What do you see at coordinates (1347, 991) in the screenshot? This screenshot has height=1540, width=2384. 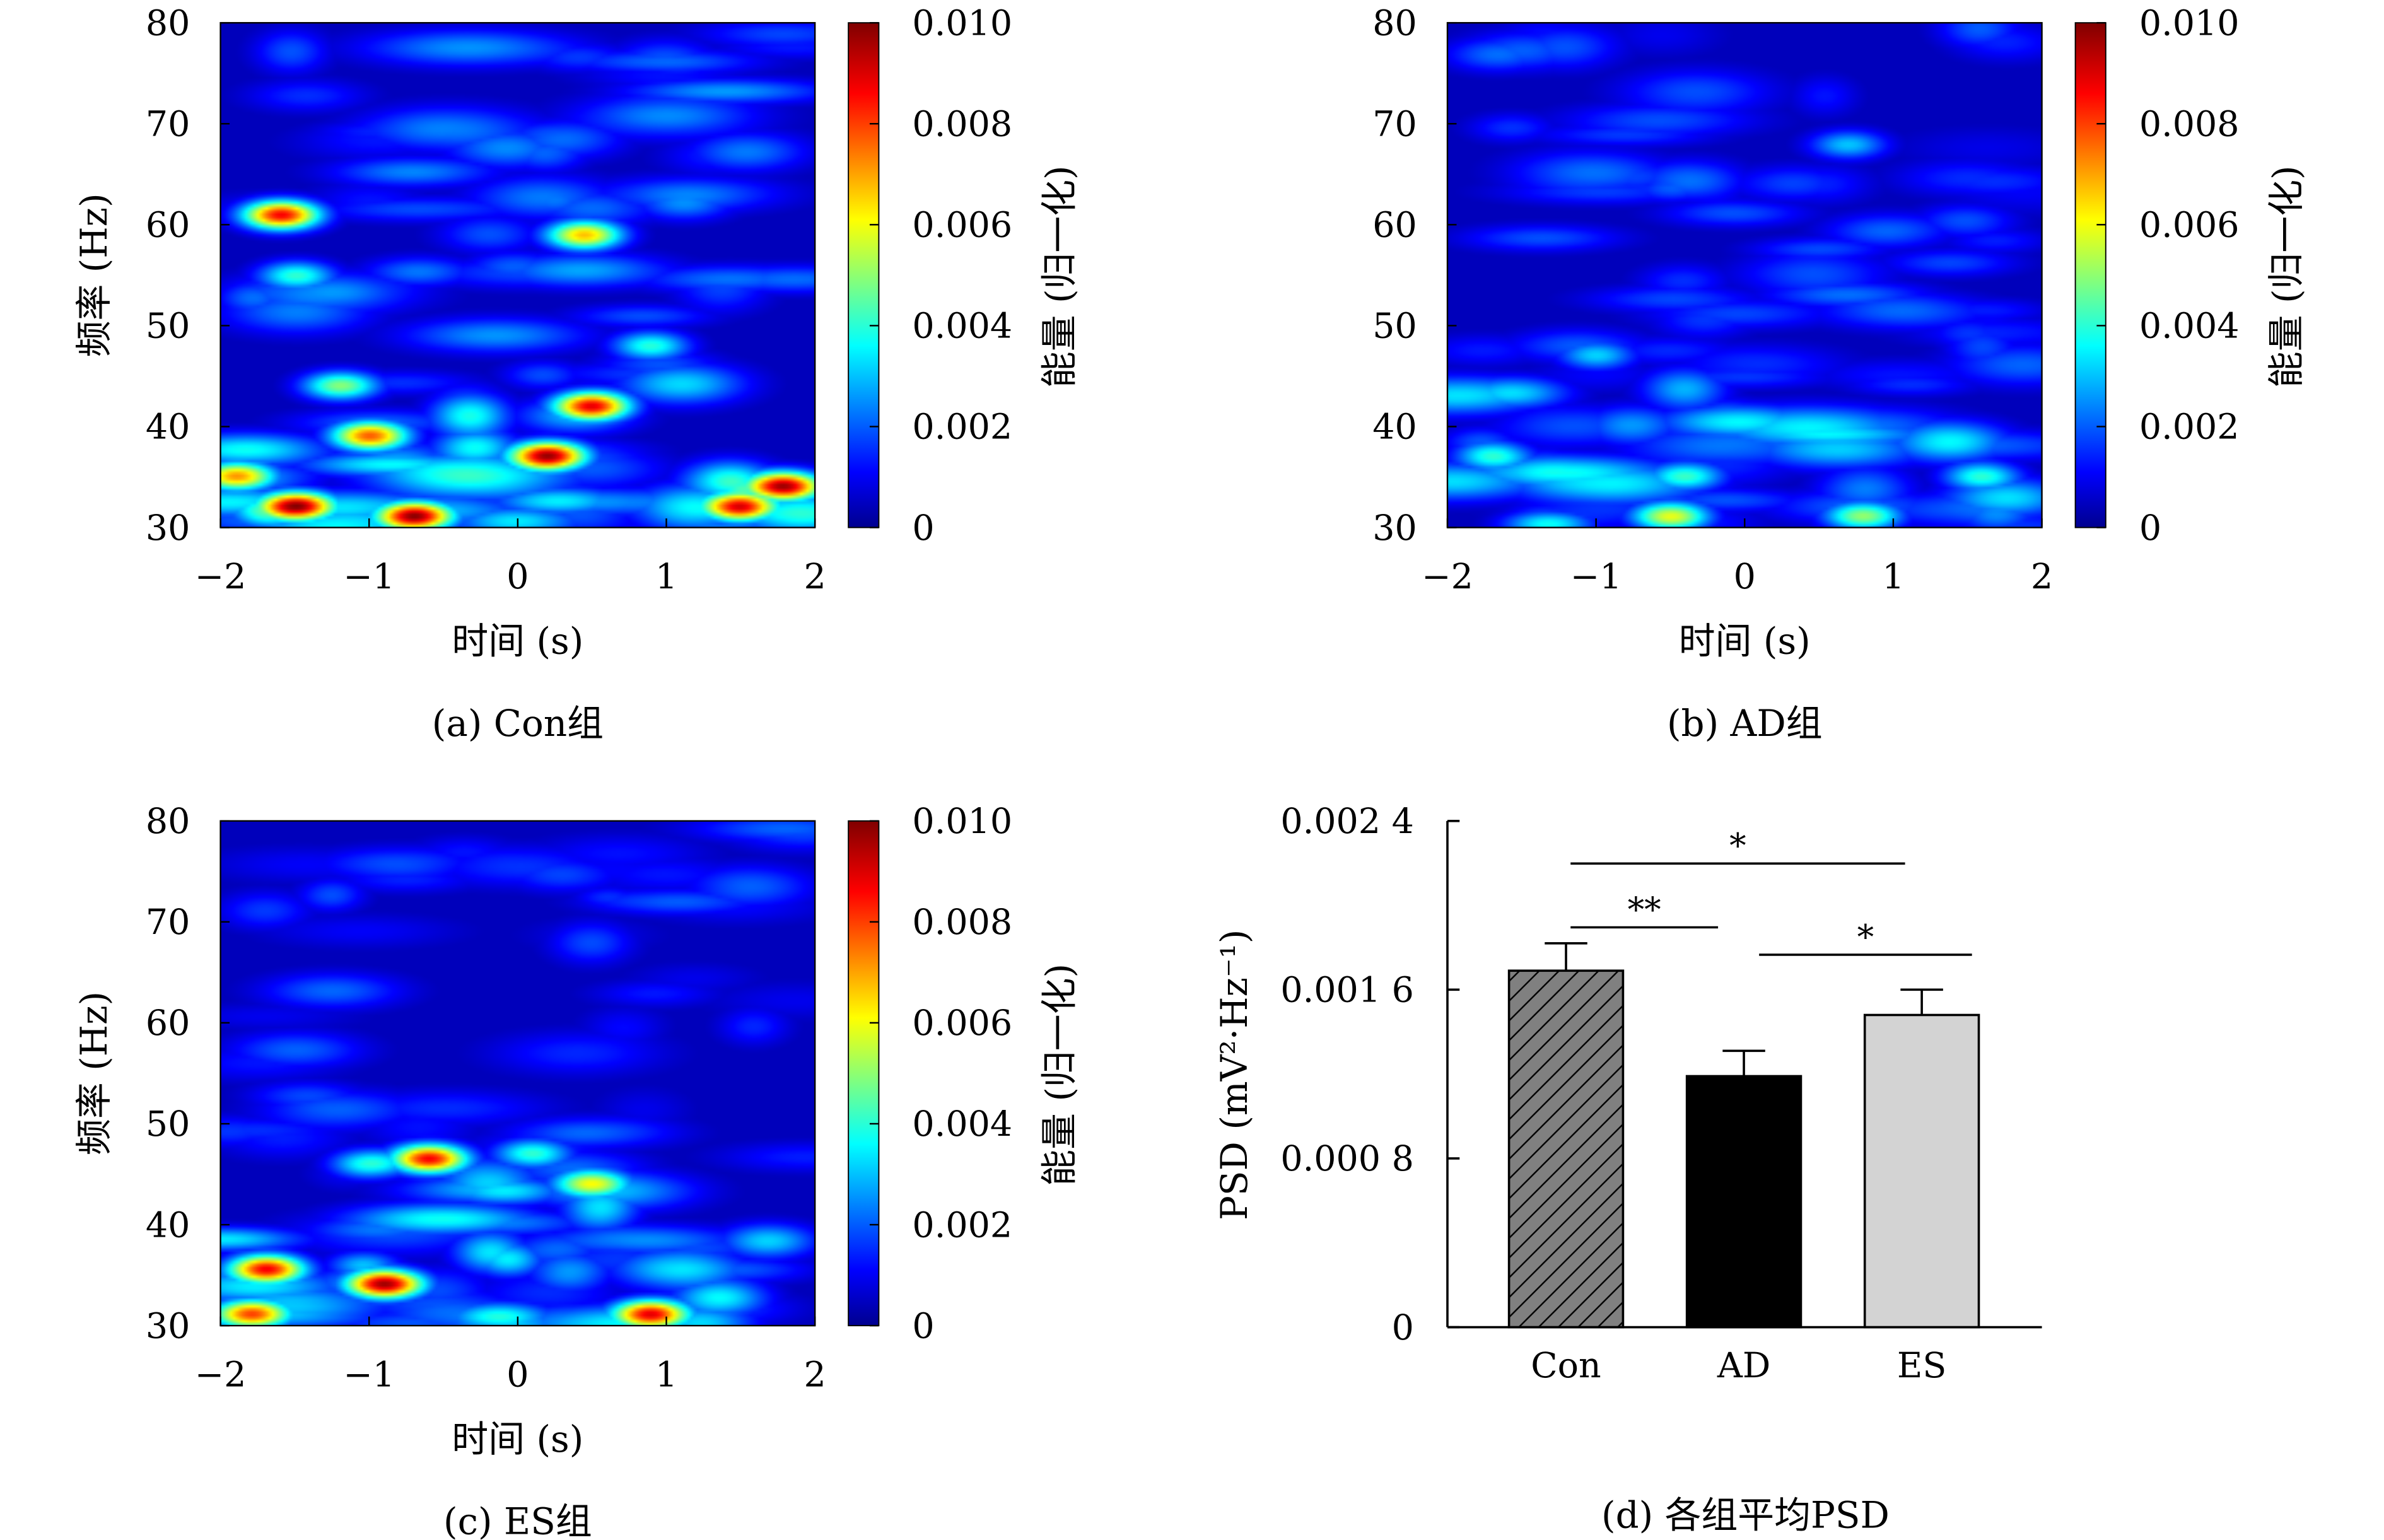 I see `y-tick-label: 0.001 6` at bounding box center [1347, 991].